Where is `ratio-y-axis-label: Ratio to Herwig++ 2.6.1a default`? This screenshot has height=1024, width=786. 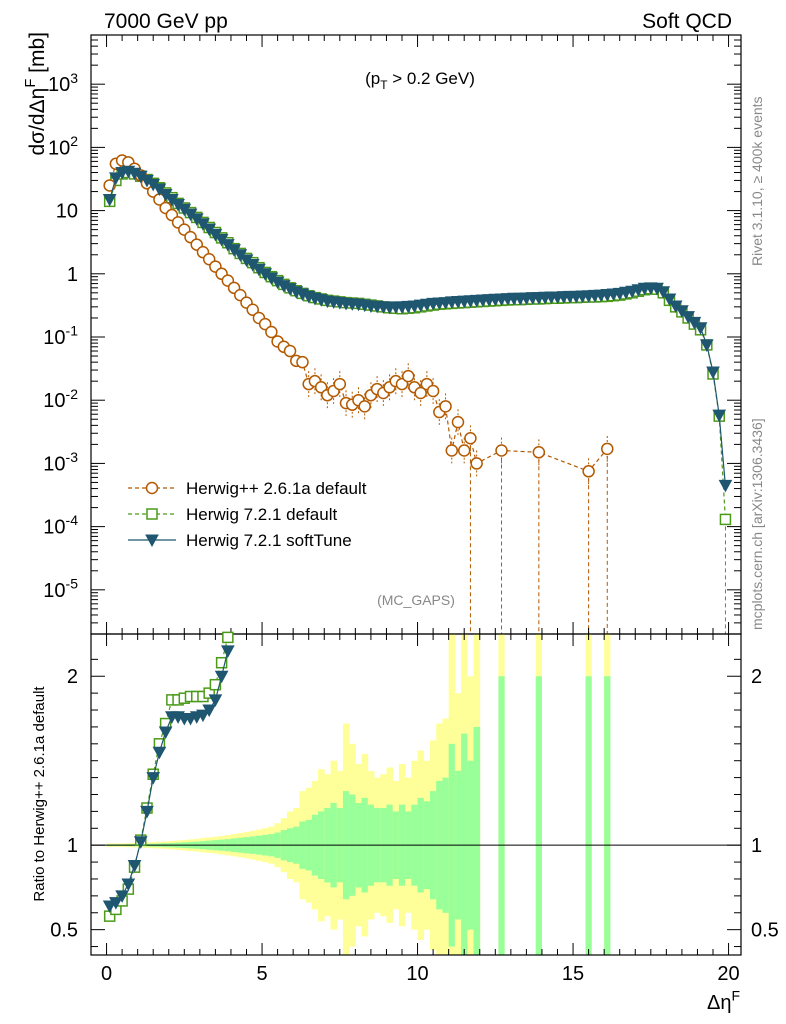 ratio-y-axis-label: Ratio to Herwig++ 2.6.1a default is located at coordinates (39, 794).